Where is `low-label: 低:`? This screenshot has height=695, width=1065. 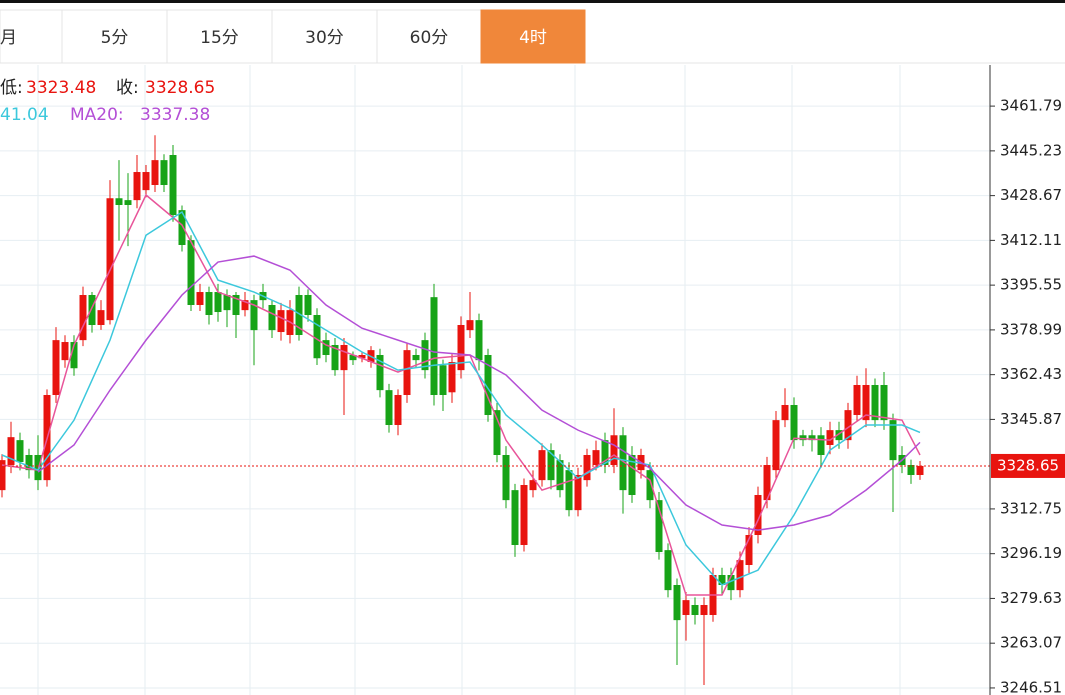 low-label: 低: is located at coordinates (11, 88).